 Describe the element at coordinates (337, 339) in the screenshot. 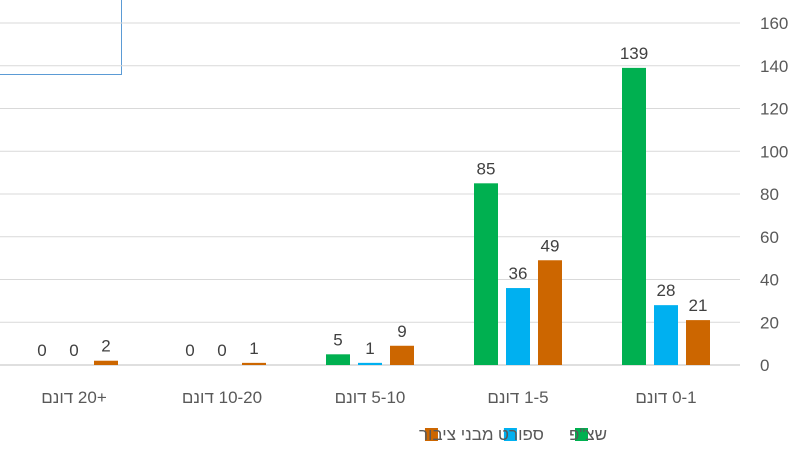

I see `data-label: 5` at that location.